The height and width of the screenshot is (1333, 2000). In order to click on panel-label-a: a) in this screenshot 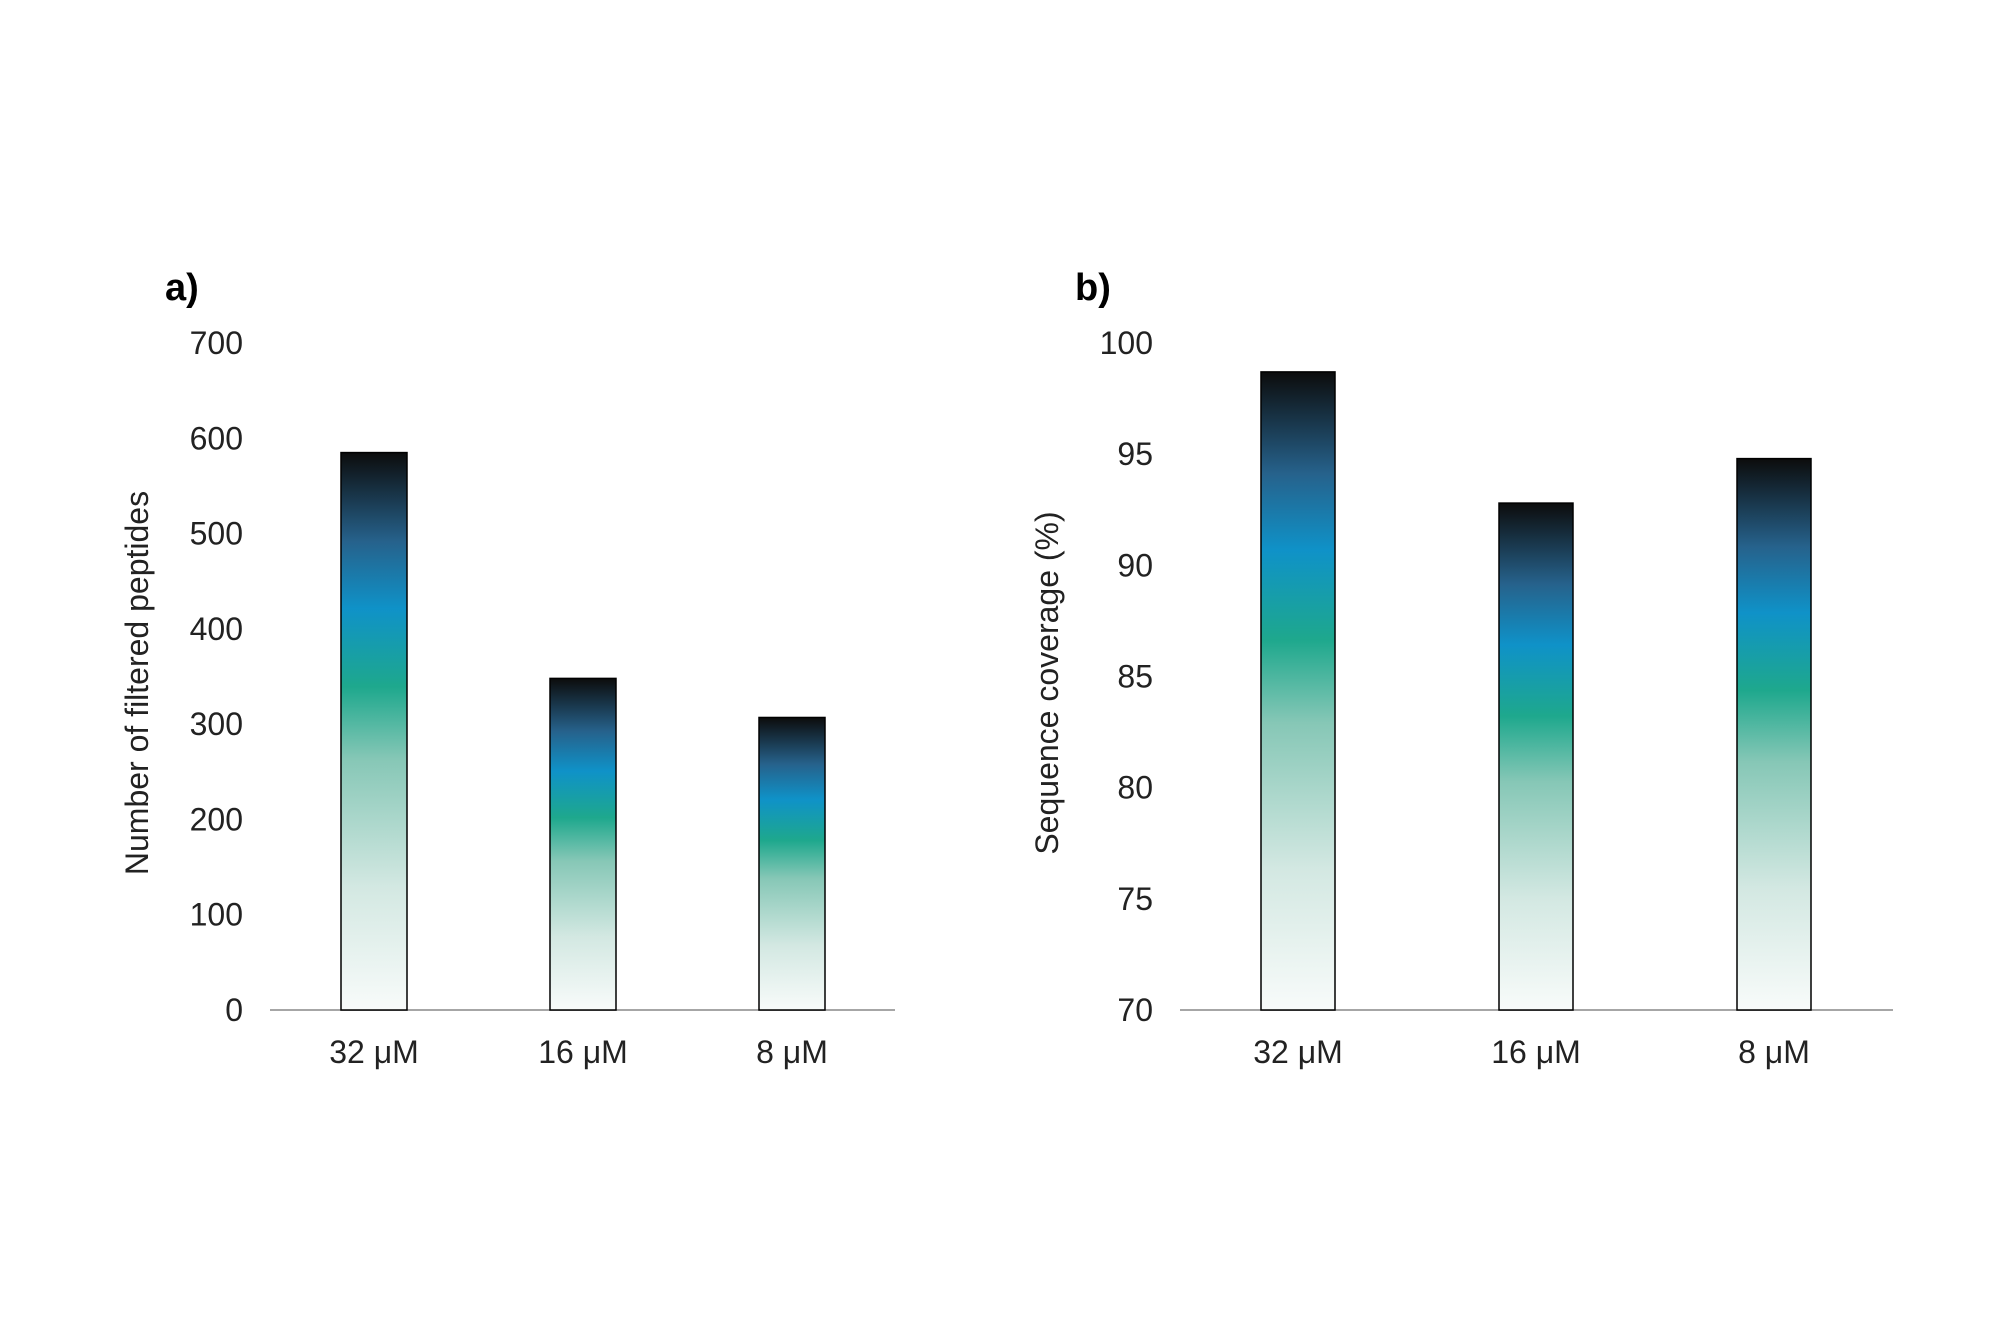, I will do `click(182, 288)`.